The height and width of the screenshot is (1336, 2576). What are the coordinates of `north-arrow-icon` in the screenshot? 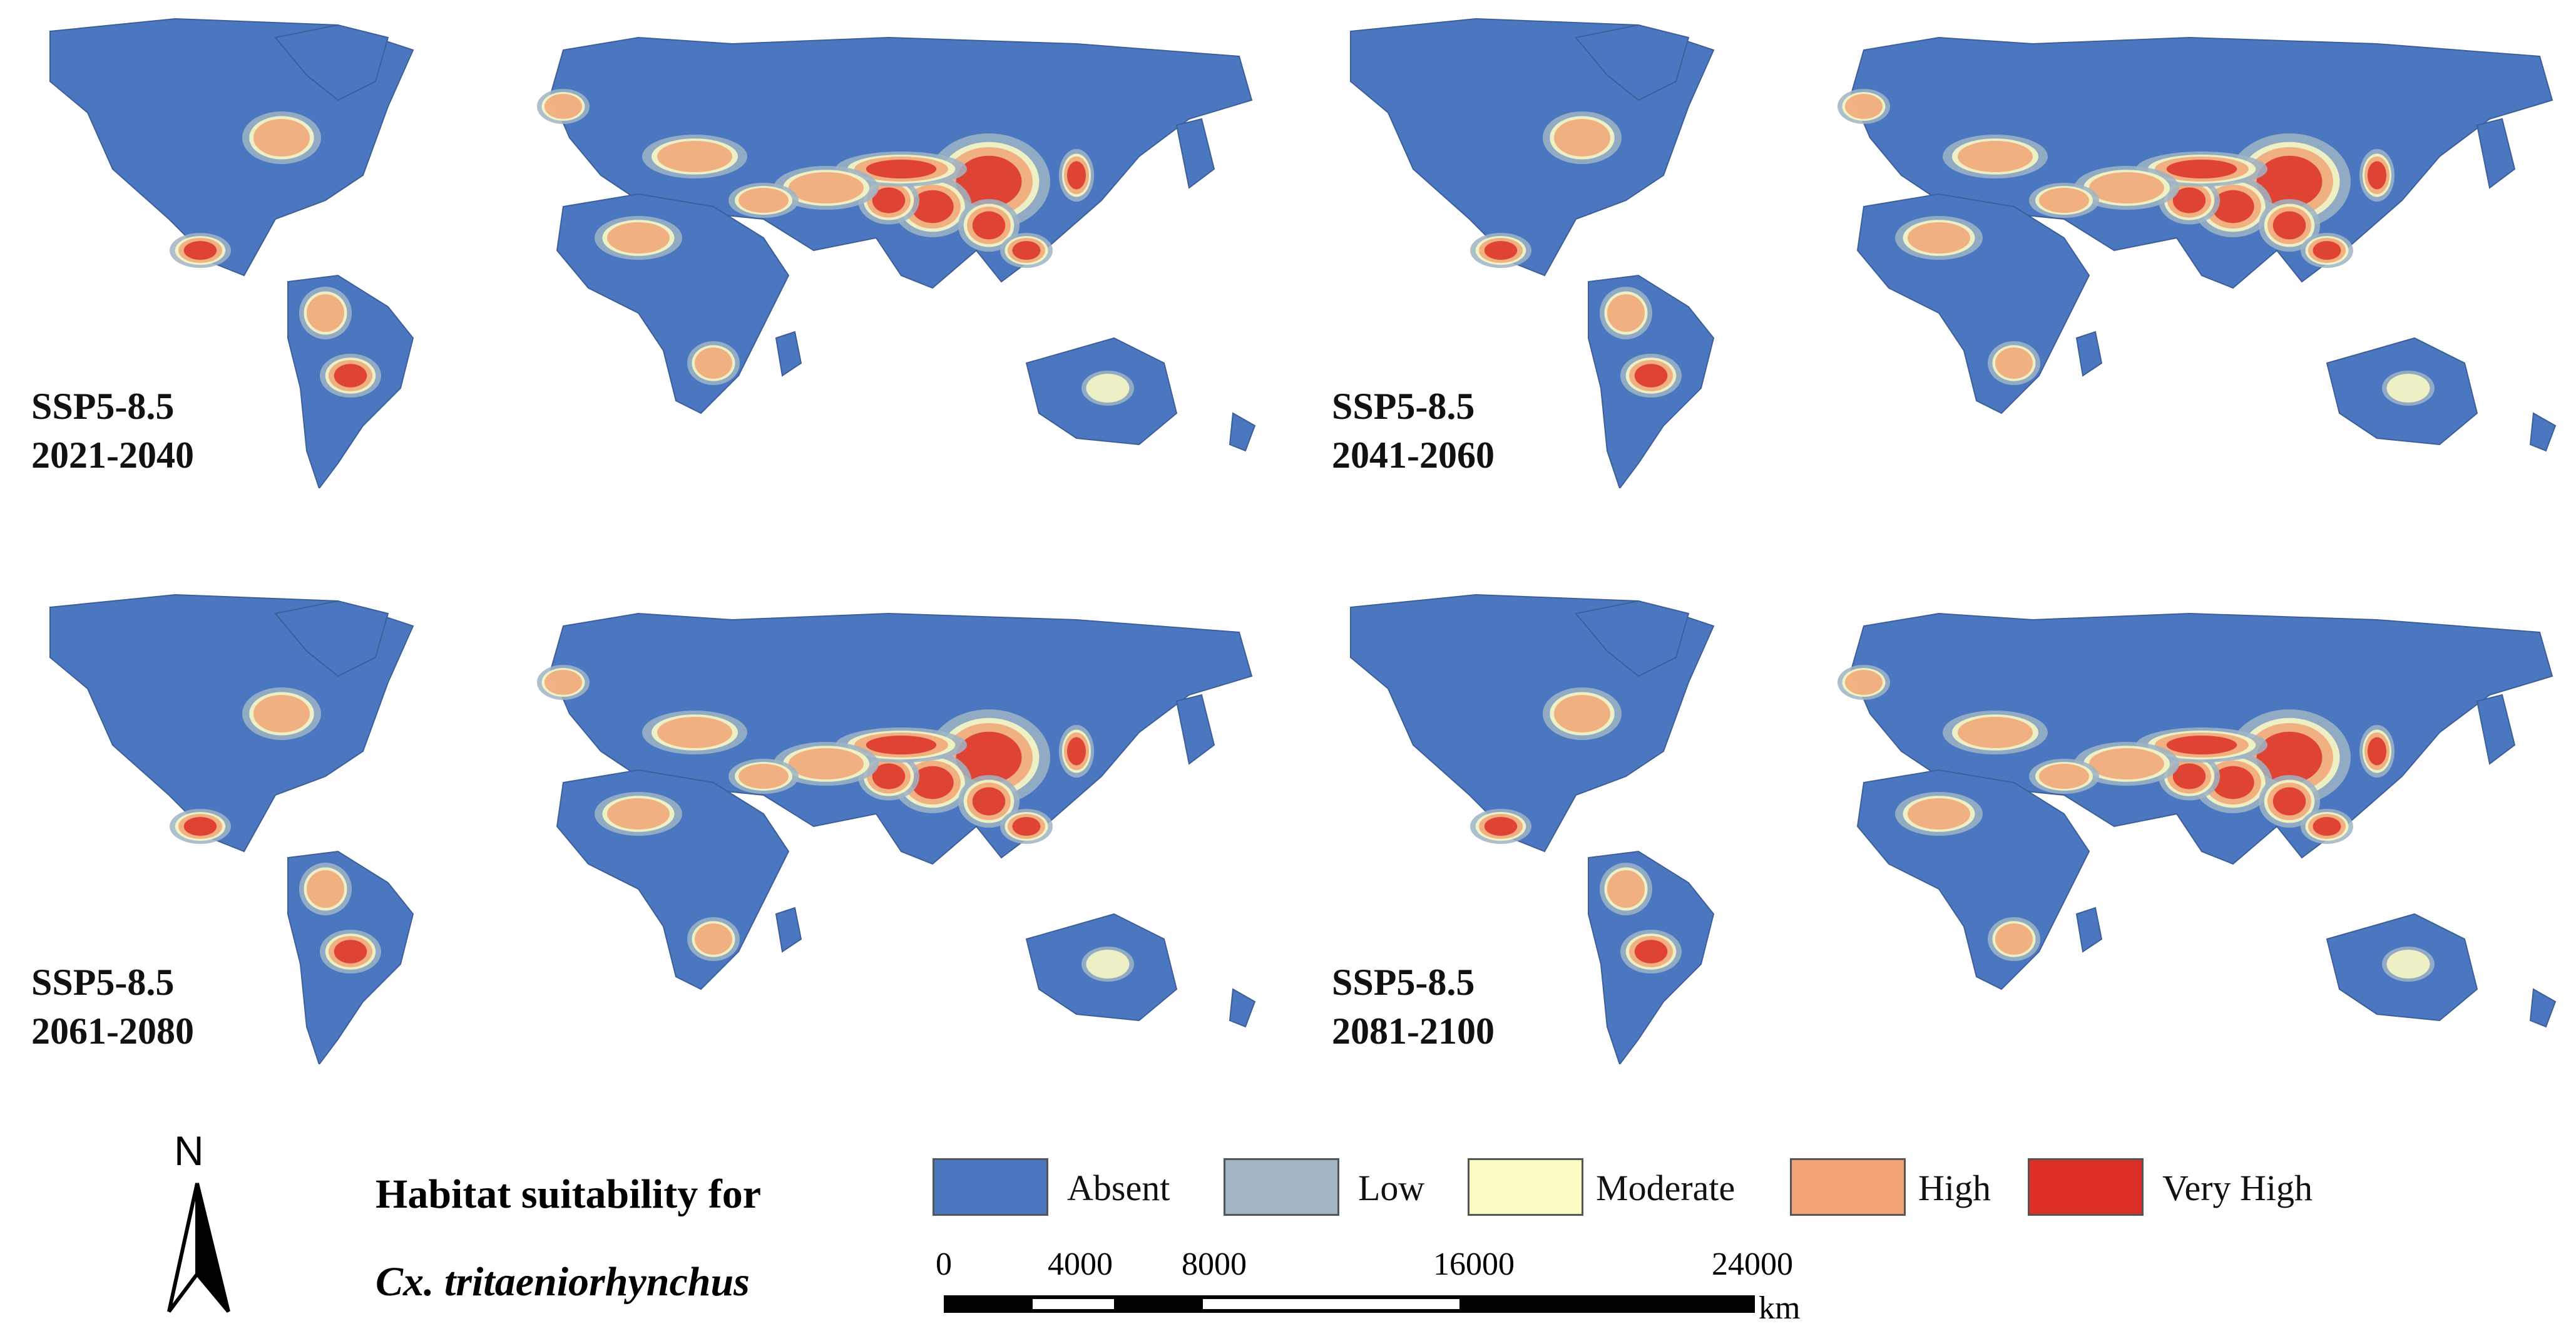 It's located at (198, 1248).